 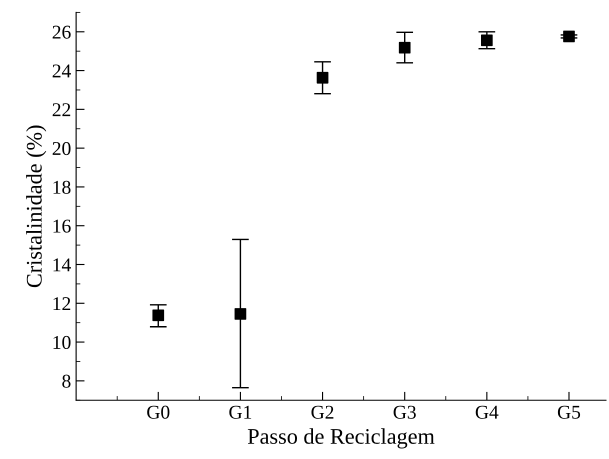 I want to click on y-tick-label: 24, so click(x=61, y=71).